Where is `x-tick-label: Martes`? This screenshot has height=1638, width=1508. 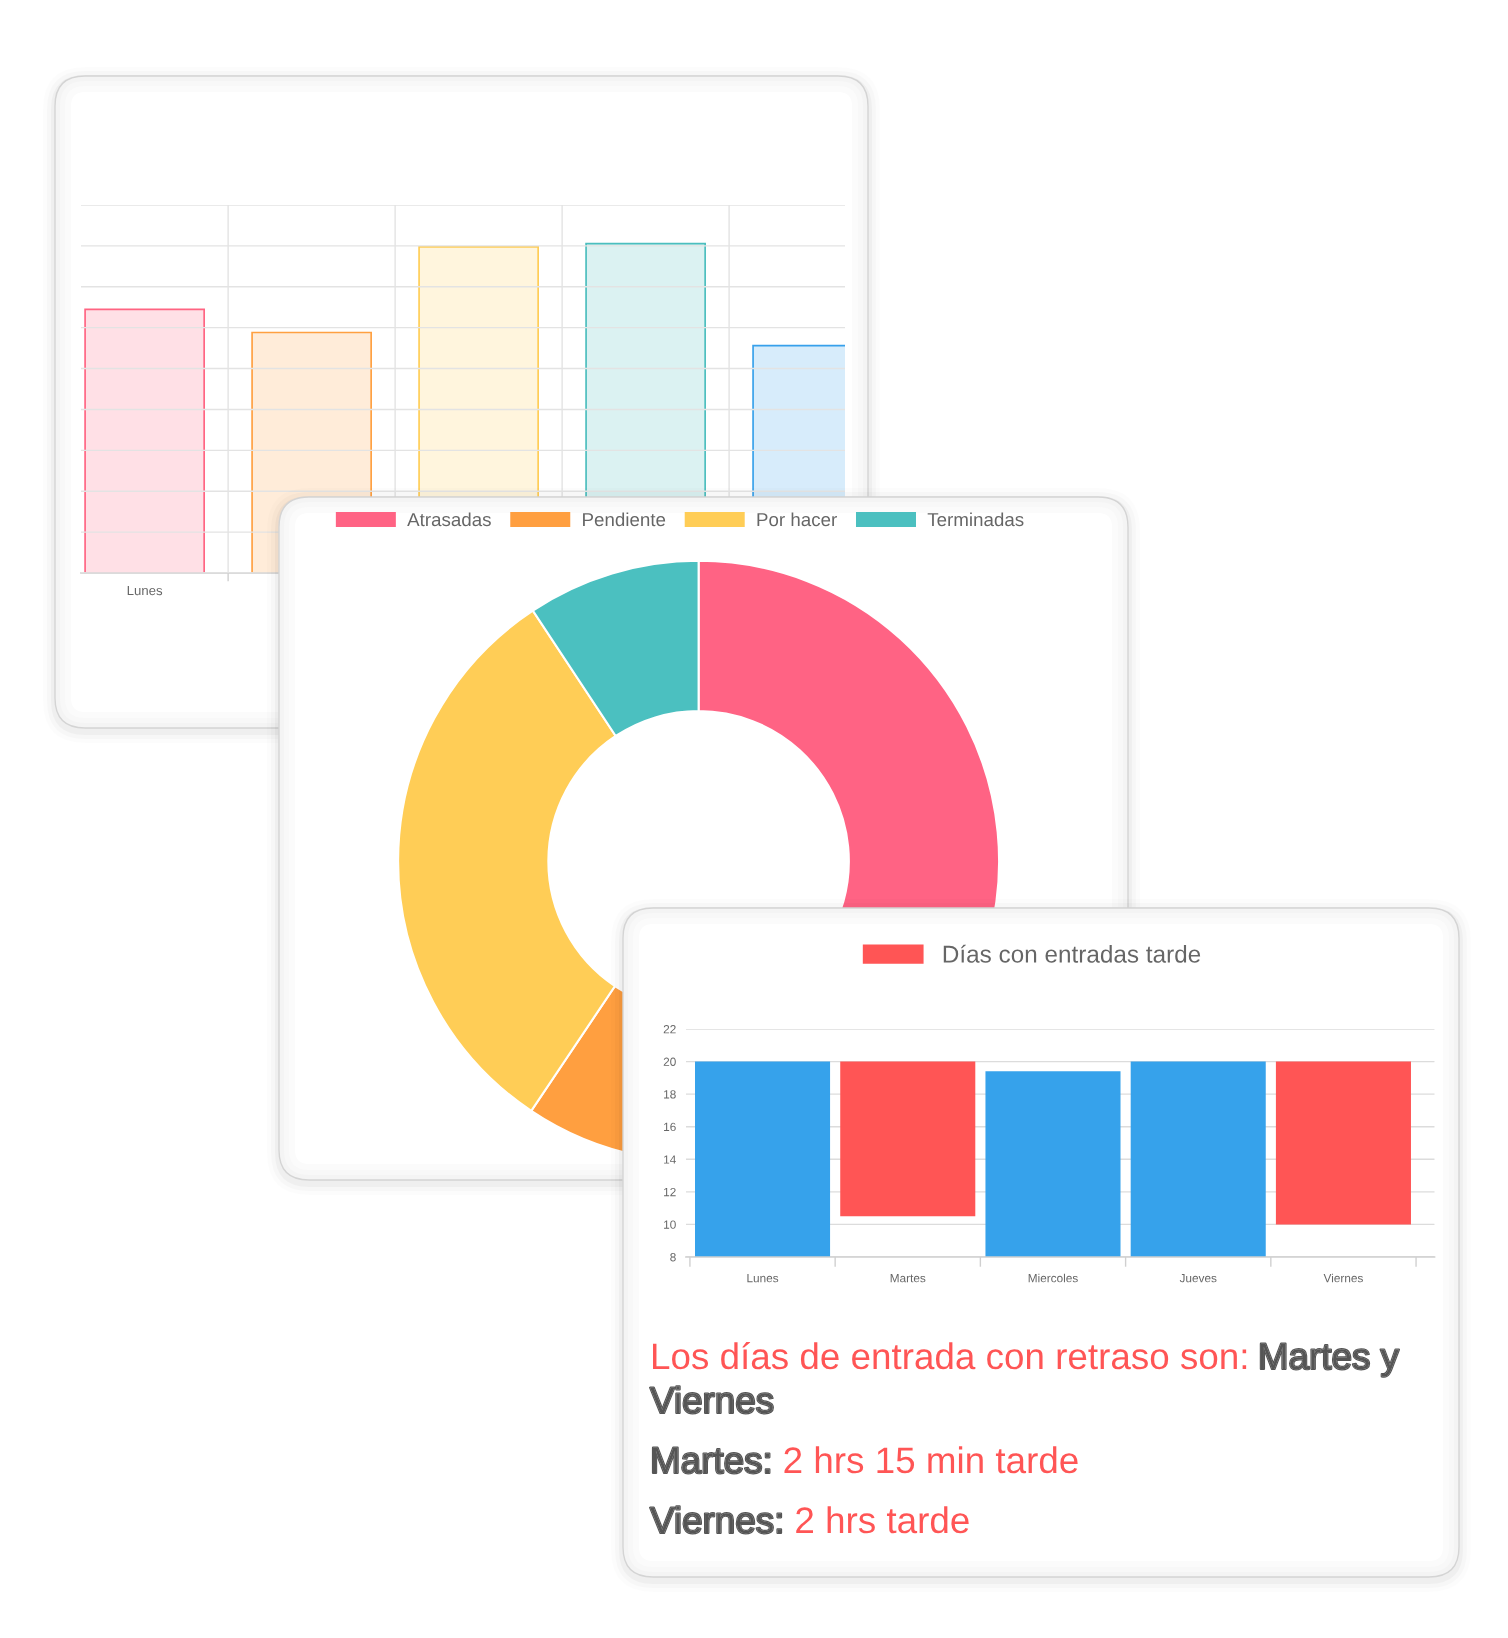
x-tick-label: Martes is located at coordinates (908, 1278).